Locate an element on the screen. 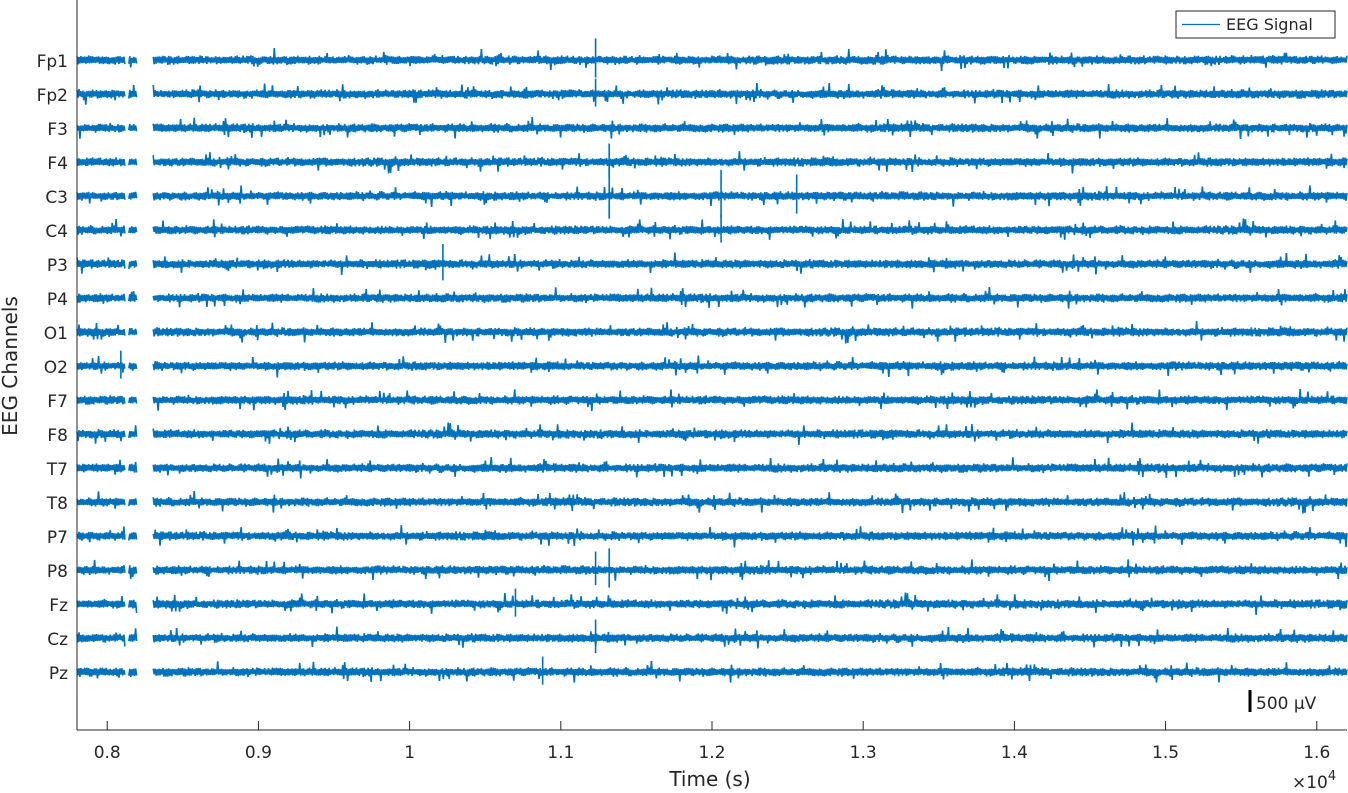 The image size is (1348, 793). channel-label-fp1: Fp1 is located at coordinates (52, 62).